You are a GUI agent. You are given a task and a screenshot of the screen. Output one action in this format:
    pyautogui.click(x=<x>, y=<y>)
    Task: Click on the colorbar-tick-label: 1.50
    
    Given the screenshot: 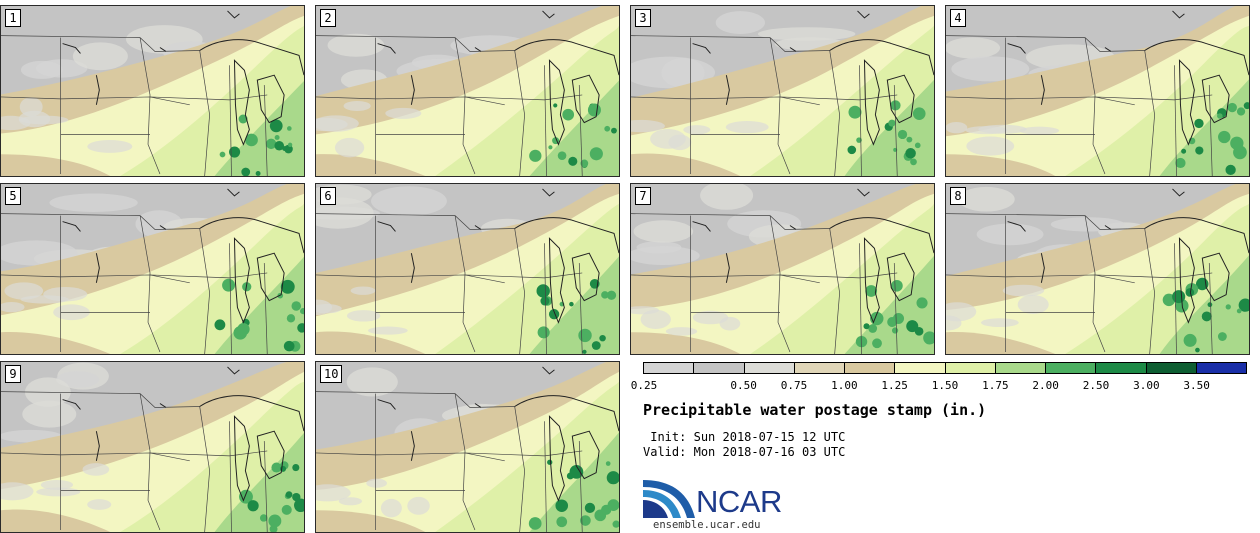 What is the action you would take?
    pyautogui.click(x=945, y=385)
    